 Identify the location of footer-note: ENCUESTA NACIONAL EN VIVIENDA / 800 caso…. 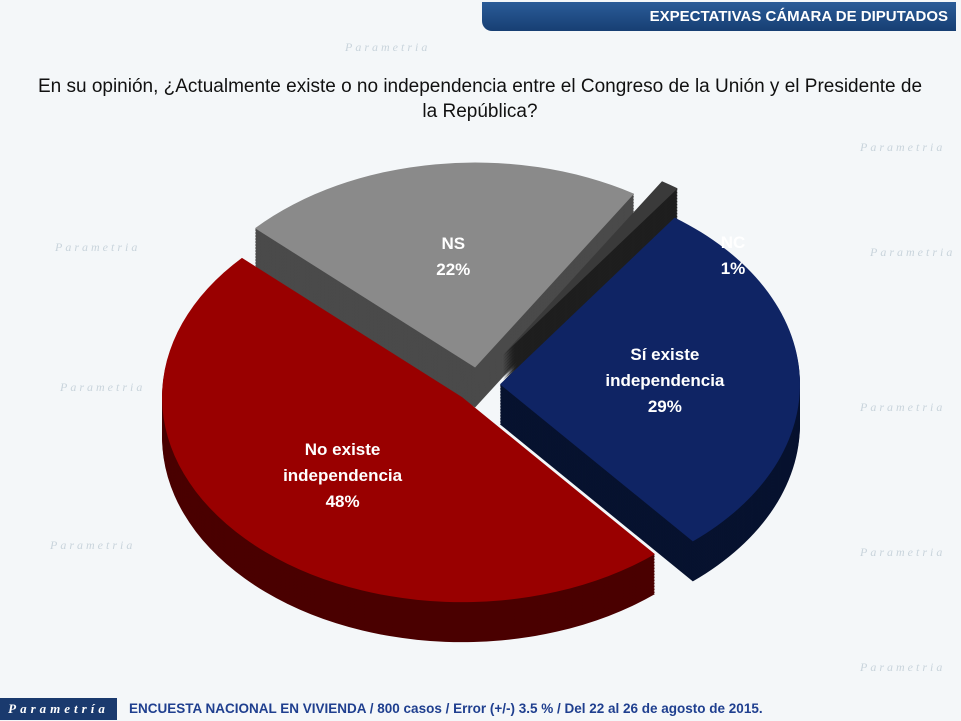
(446, 708).